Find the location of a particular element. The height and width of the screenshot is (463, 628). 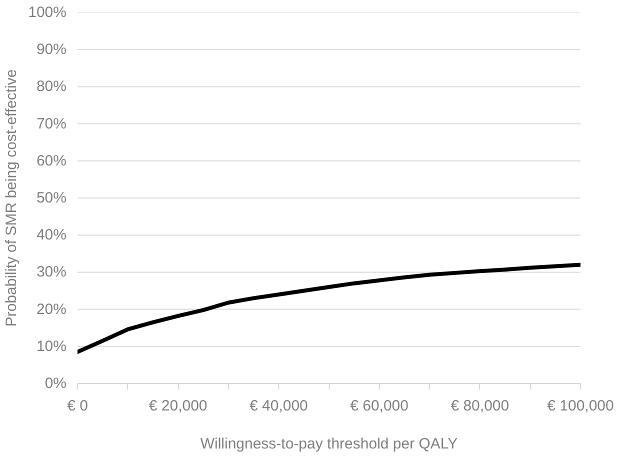

x-axis-title: Willingness-to-pay threshold per QALY is located at coordinates (329, 444).